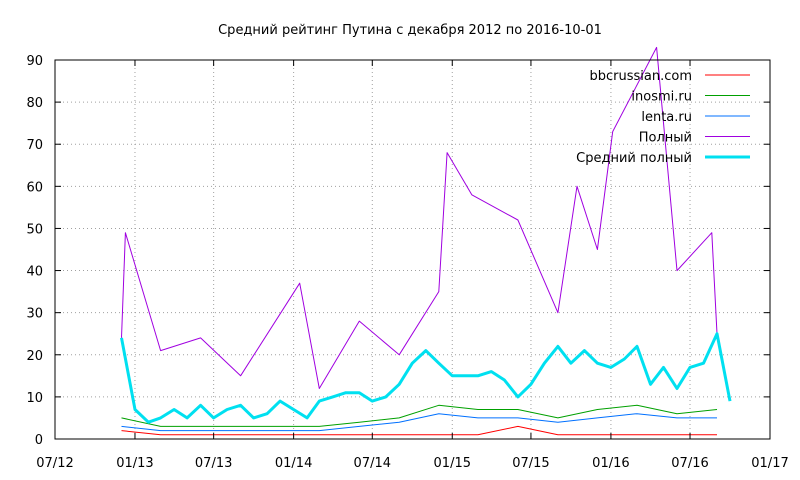  I want to click on y-tick-label: 30, so click(34, 314).